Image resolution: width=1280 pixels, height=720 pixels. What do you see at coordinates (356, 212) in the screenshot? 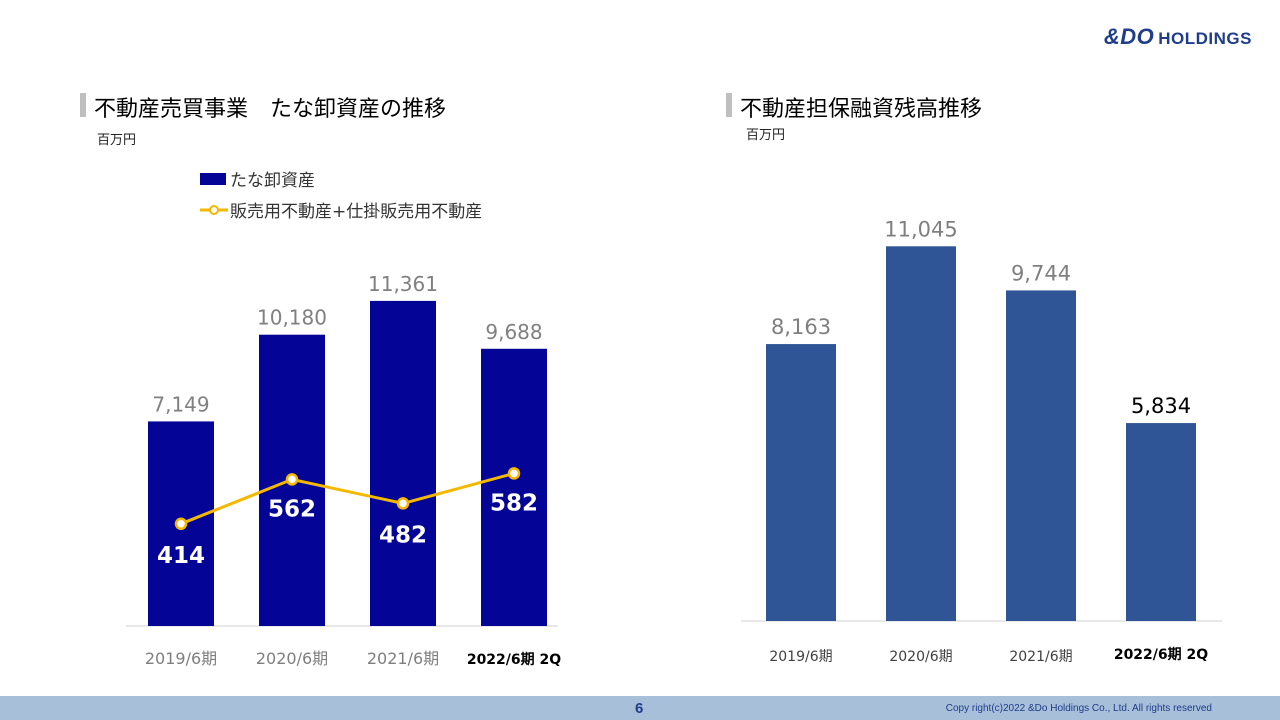
I see `legend-line-label: 販売用不動産+仕掛販売用不動産` at bounding box center [356, 212].